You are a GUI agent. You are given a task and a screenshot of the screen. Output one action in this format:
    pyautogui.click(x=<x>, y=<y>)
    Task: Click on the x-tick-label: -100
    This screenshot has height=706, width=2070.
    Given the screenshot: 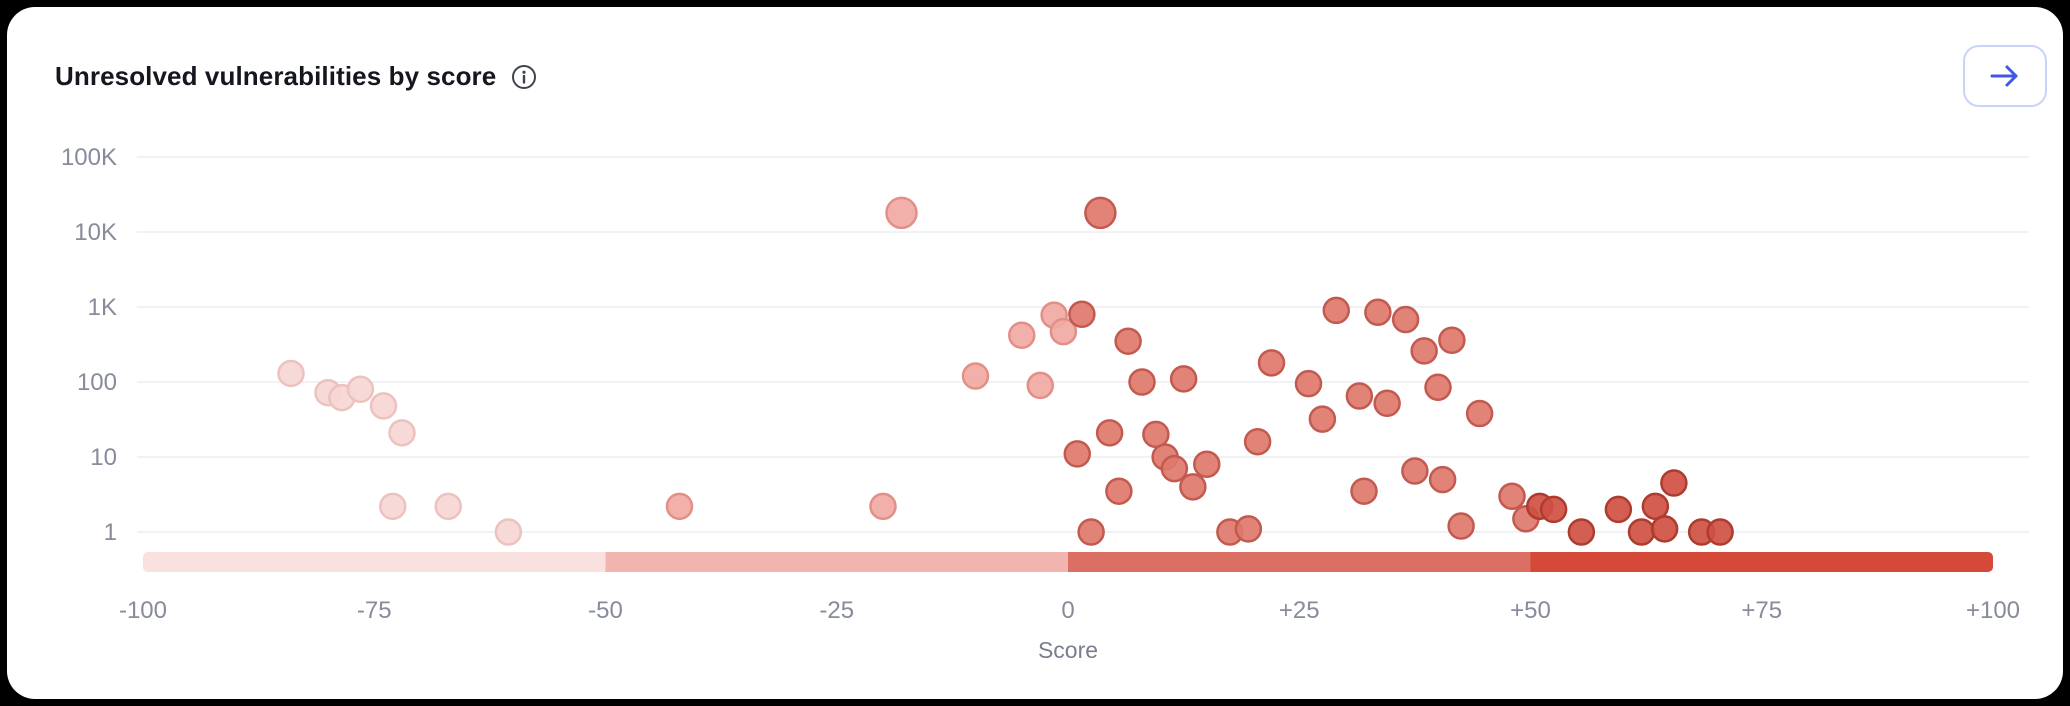 What is the action you would take?
    pyautogui.click(x=143, y=610)
    